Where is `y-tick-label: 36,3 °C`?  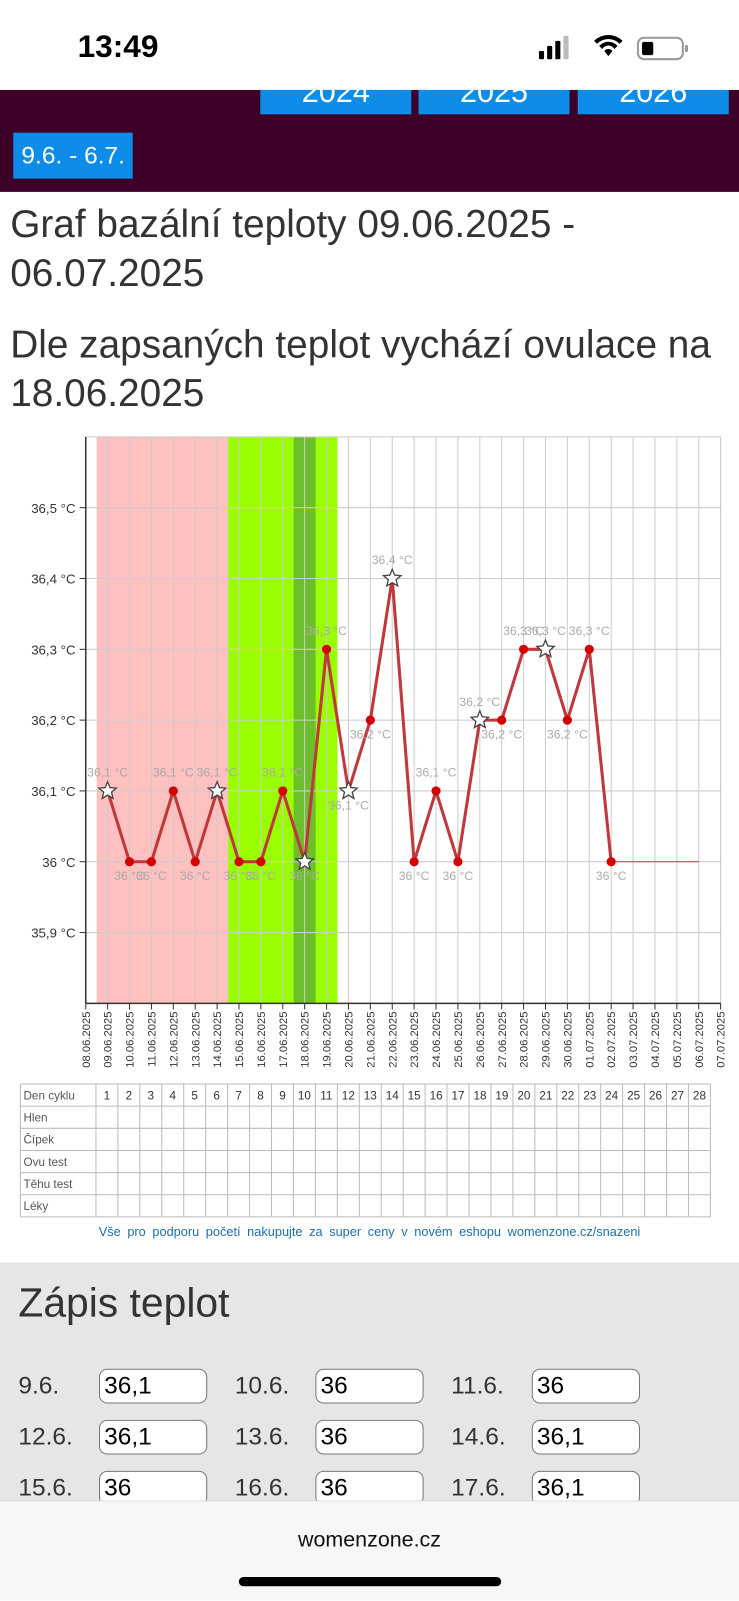 y-tick-label: 36,3 °C is located at coordinates (53, 649).